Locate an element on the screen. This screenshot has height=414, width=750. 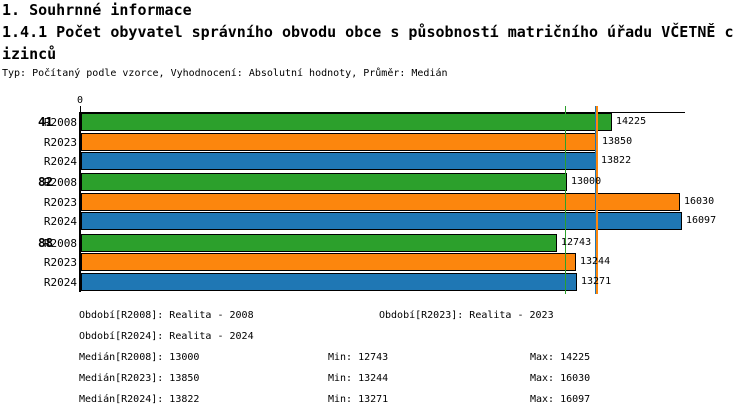
bar-value-label: 13271 is located at coordinates (596, 281).